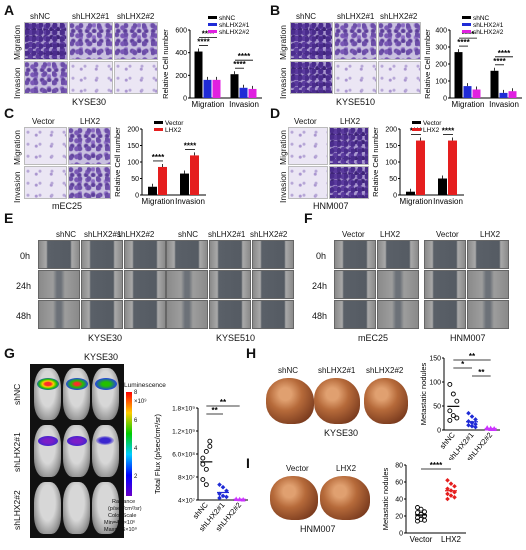 The height and width of the screenshot is (550, 526). I want to click on legend-label: LHX2, so click(173, 130).